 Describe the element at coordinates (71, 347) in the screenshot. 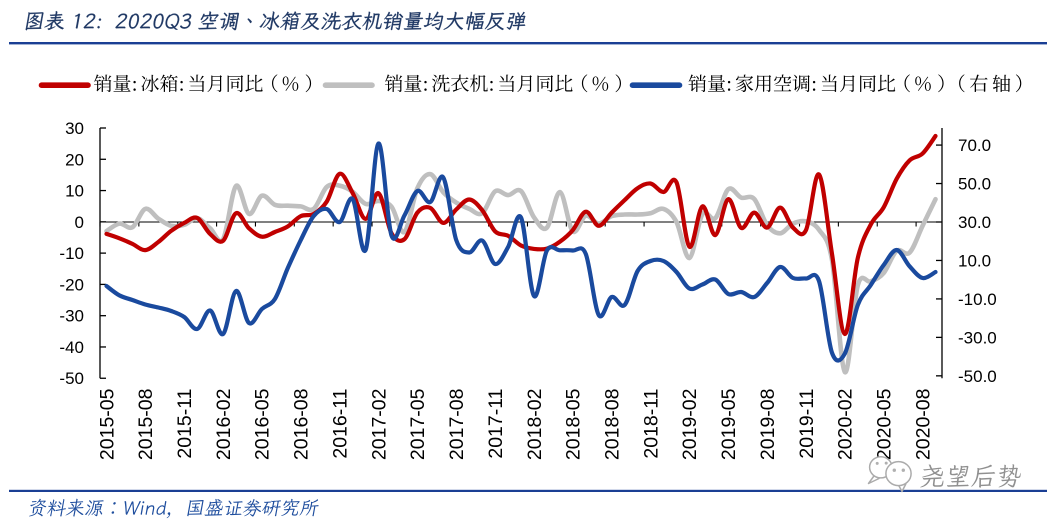

I see `svg-text: -40` at that location.